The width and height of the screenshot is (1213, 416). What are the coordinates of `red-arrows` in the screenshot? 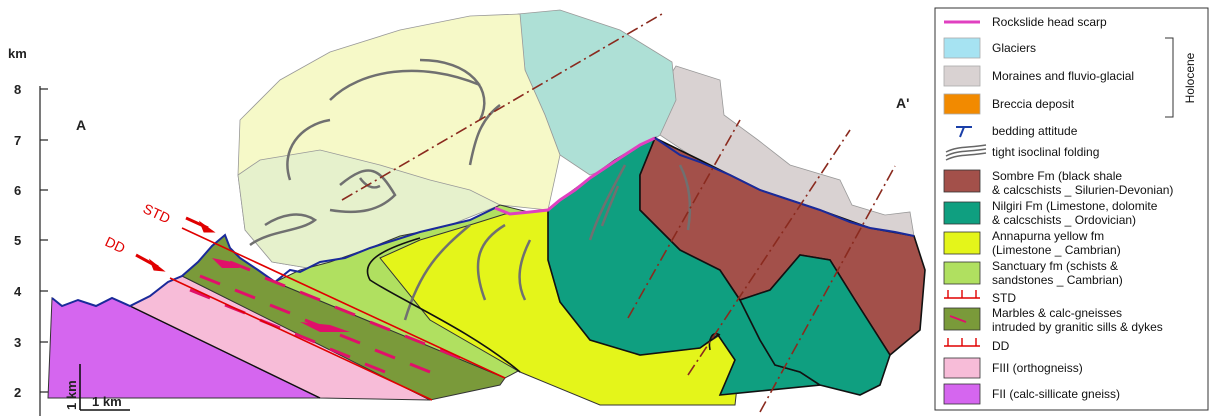 It's located at (175, 244).